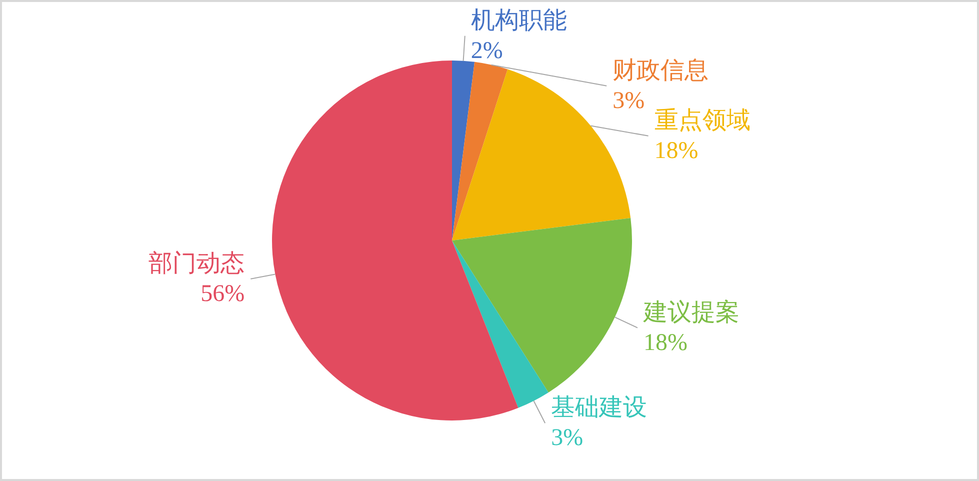  Describe the element at coordinates (599, 408) in the screenshot. I see `slice-label: 基础建设` at that location.